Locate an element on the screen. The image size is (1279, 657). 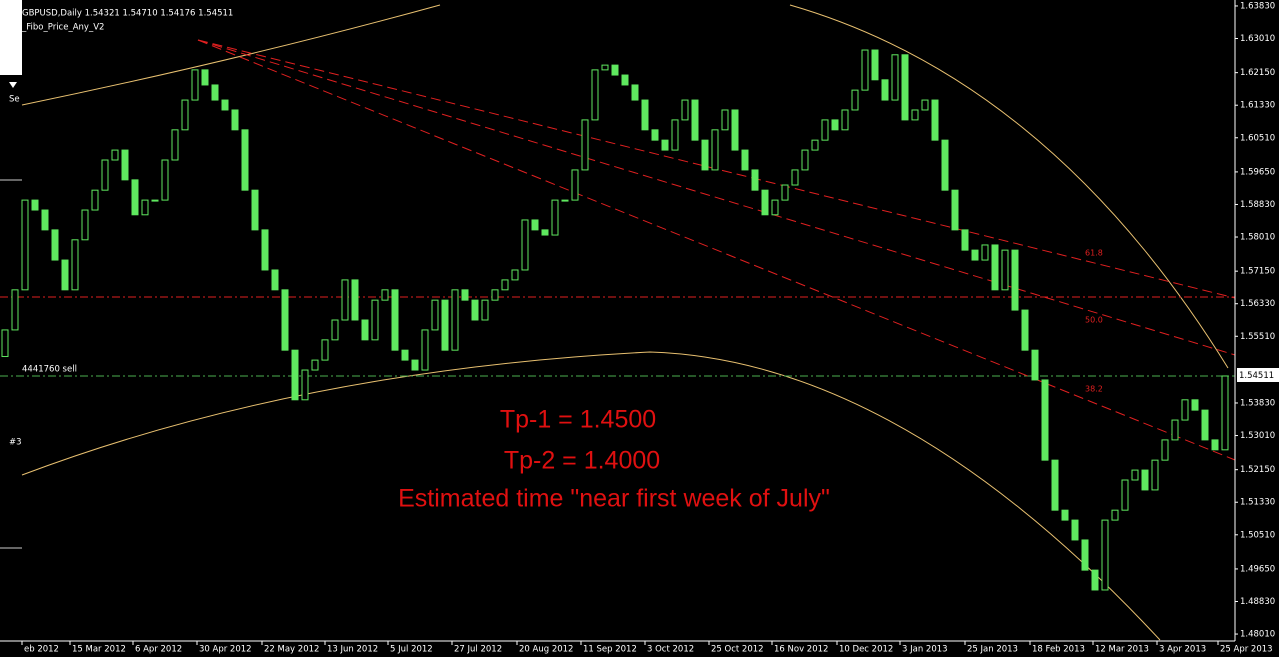
x-tick-label: 22 May 2012 is located at coordinates (291, 650).